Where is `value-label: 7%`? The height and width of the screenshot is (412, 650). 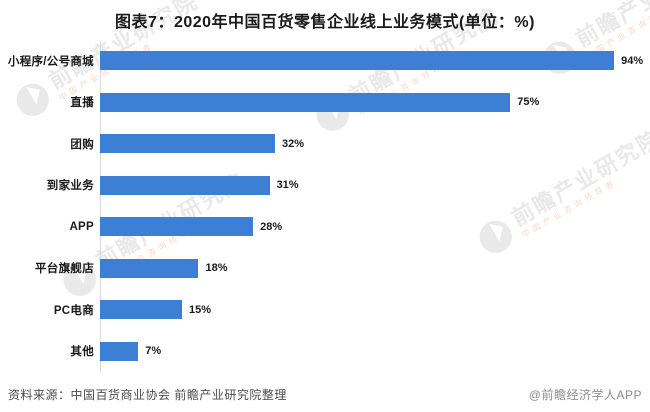 value-label: 7% is located at coordinates (153, 351).